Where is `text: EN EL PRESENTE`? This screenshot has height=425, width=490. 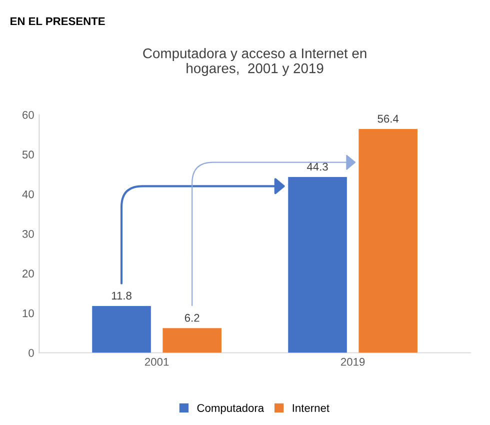
text: EN EL PRESENTE is located at coordinates (57, 21).